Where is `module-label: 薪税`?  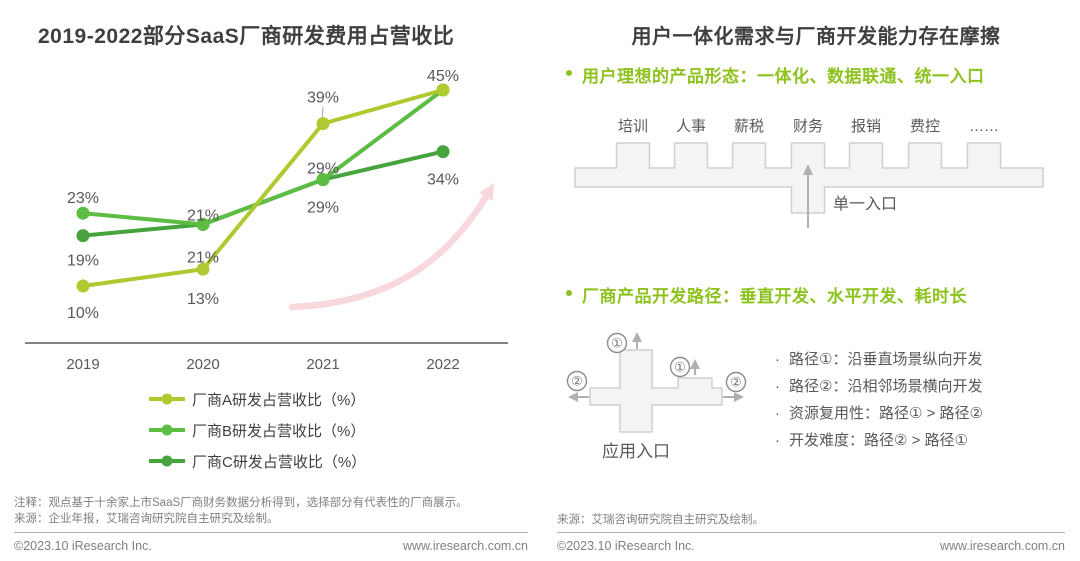 module-label: 薪税 is located at coordinates (749, 126).